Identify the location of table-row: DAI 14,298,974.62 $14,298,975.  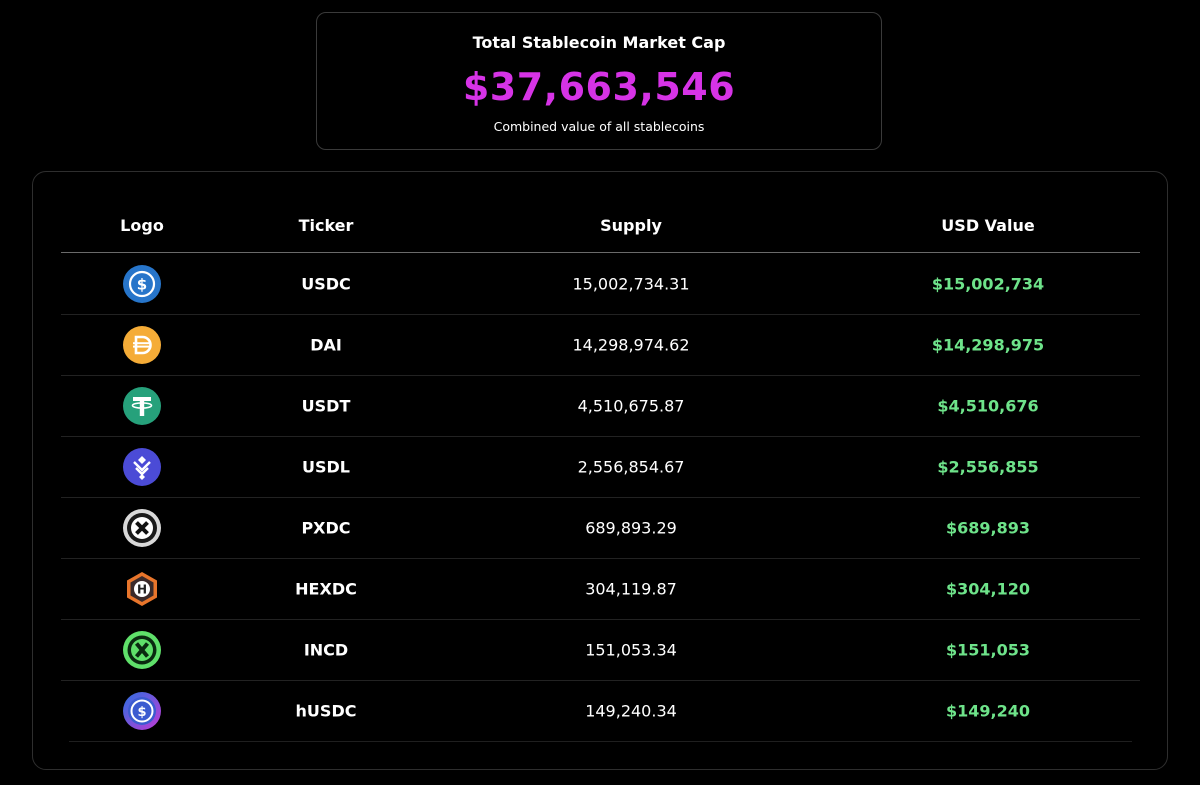
(600, 345).